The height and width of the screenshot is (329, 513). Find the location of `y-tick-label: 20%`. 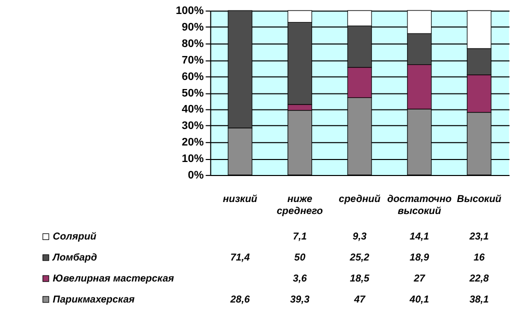

y-tick-label: 20% is located at coordinates (193, 142).